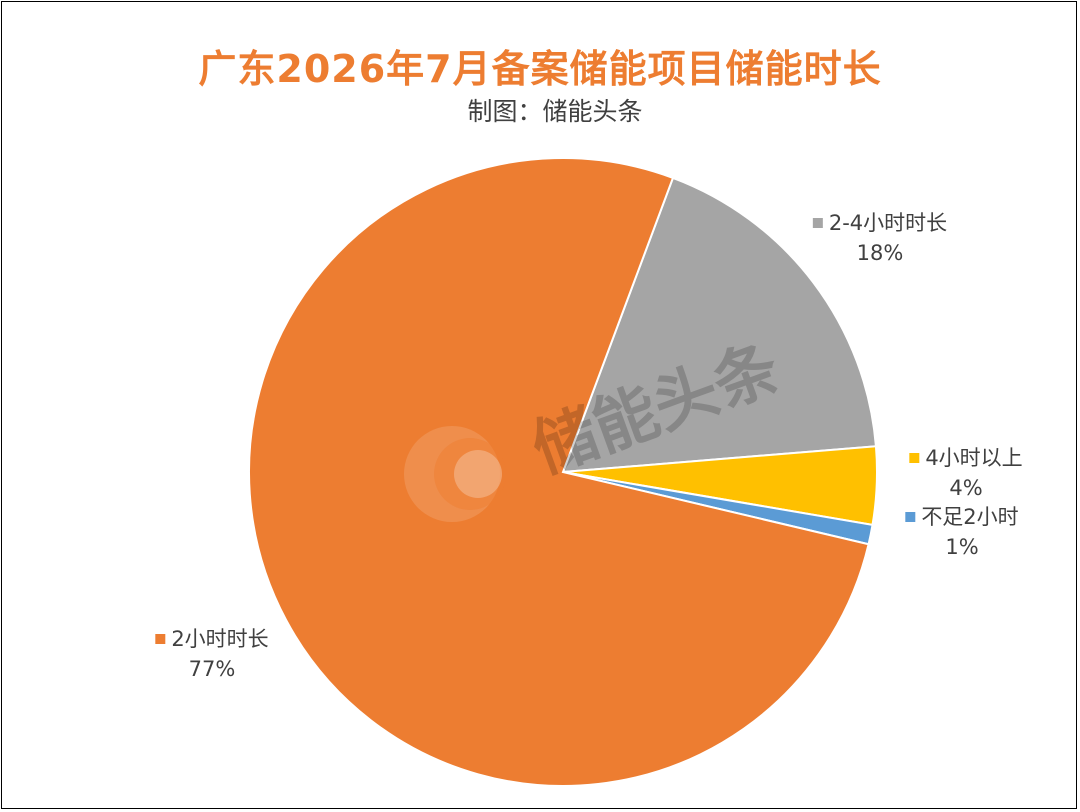 The height and width of the screenshot is (812, 1080). Describe the element at coordinates (455, 474) in the screenshot. I see `watermark-logo-icon` at that location.